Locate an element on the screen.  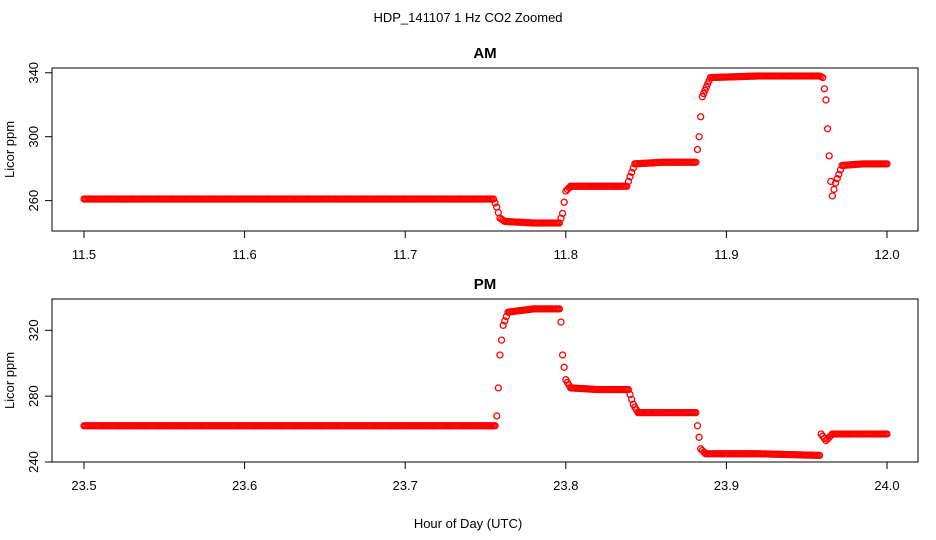
am-y-axis-label: Licor ppm is located at coordinates (9, 149).